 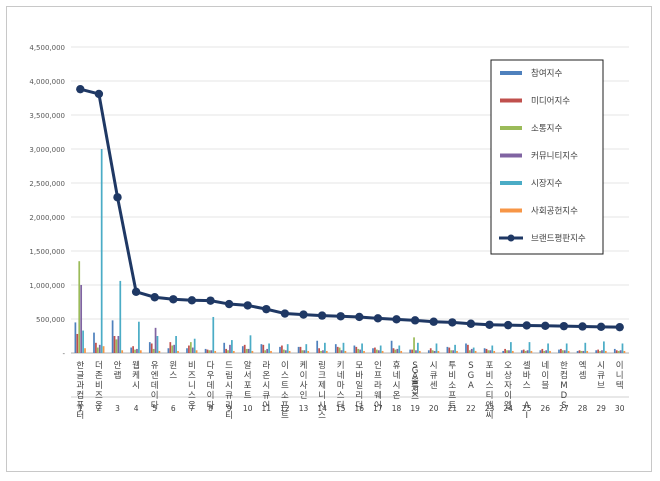 What do you see at coordinates (80, 408) in the screenshot?
I see `rank-label-1: 1` at bounding box center [80, 408].